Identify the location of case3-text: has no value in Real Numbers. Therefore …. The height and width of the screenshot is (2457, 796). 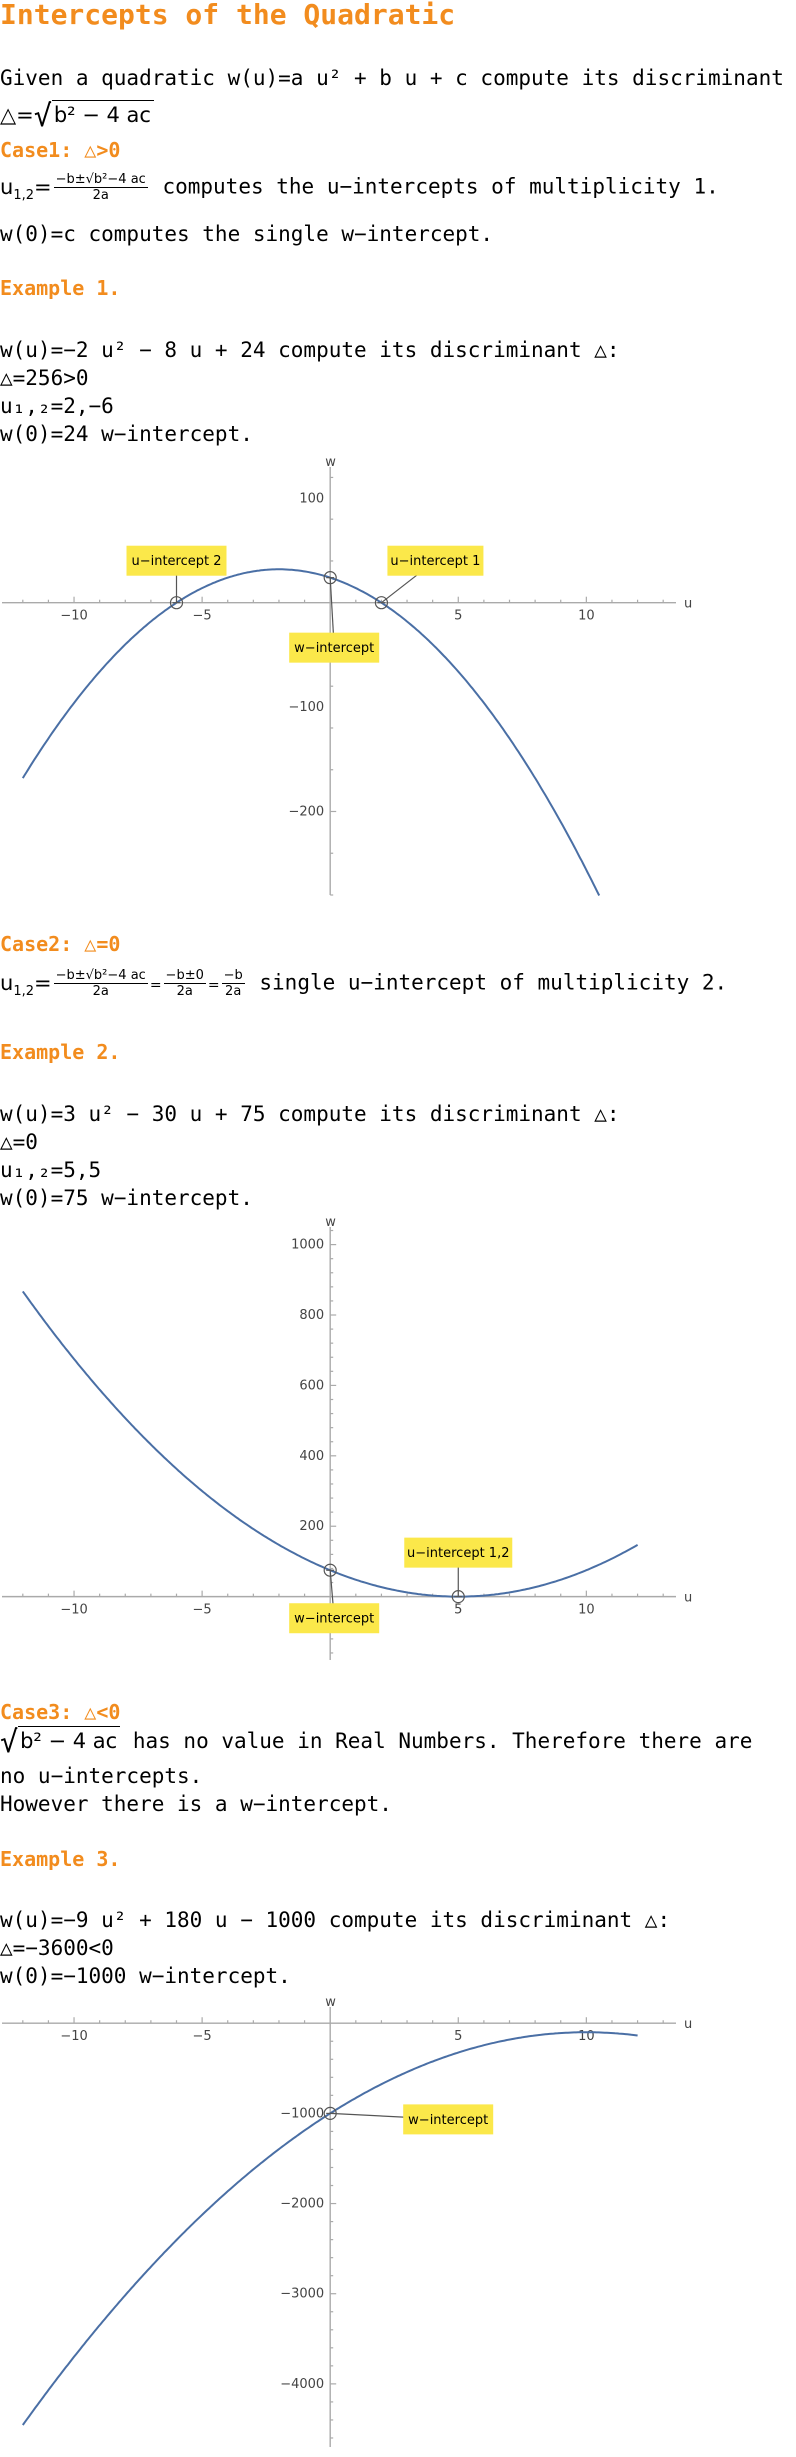
(436, 1741).